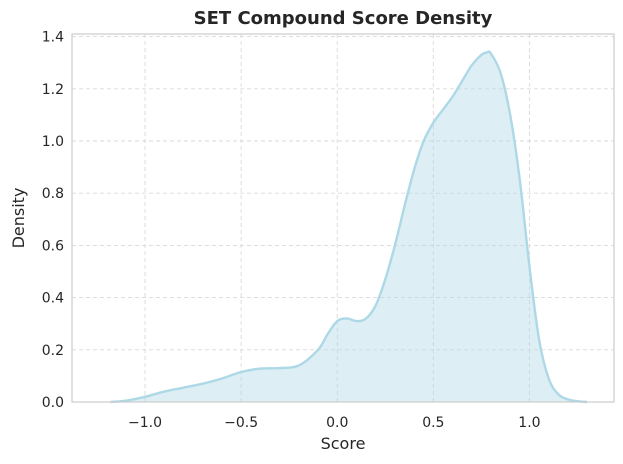 Image resolution: width=623 pixels, height=464 pixels. What do you see at coordinates (337, 423) in the screenshot?
I see `x-tick-label: 0.0` at bounding box center [337, 423].